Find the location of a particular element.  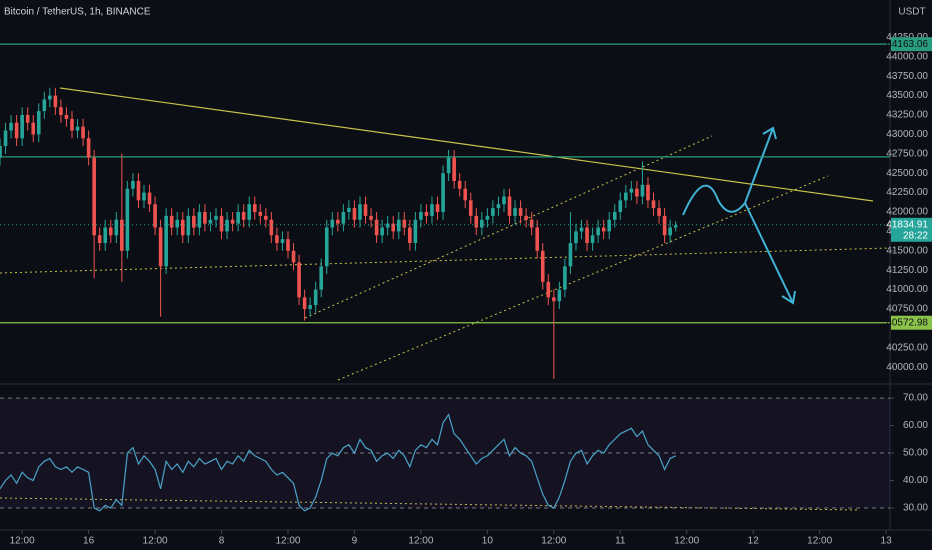

x-tick-label: 12 is located at coordinates (754, 541).